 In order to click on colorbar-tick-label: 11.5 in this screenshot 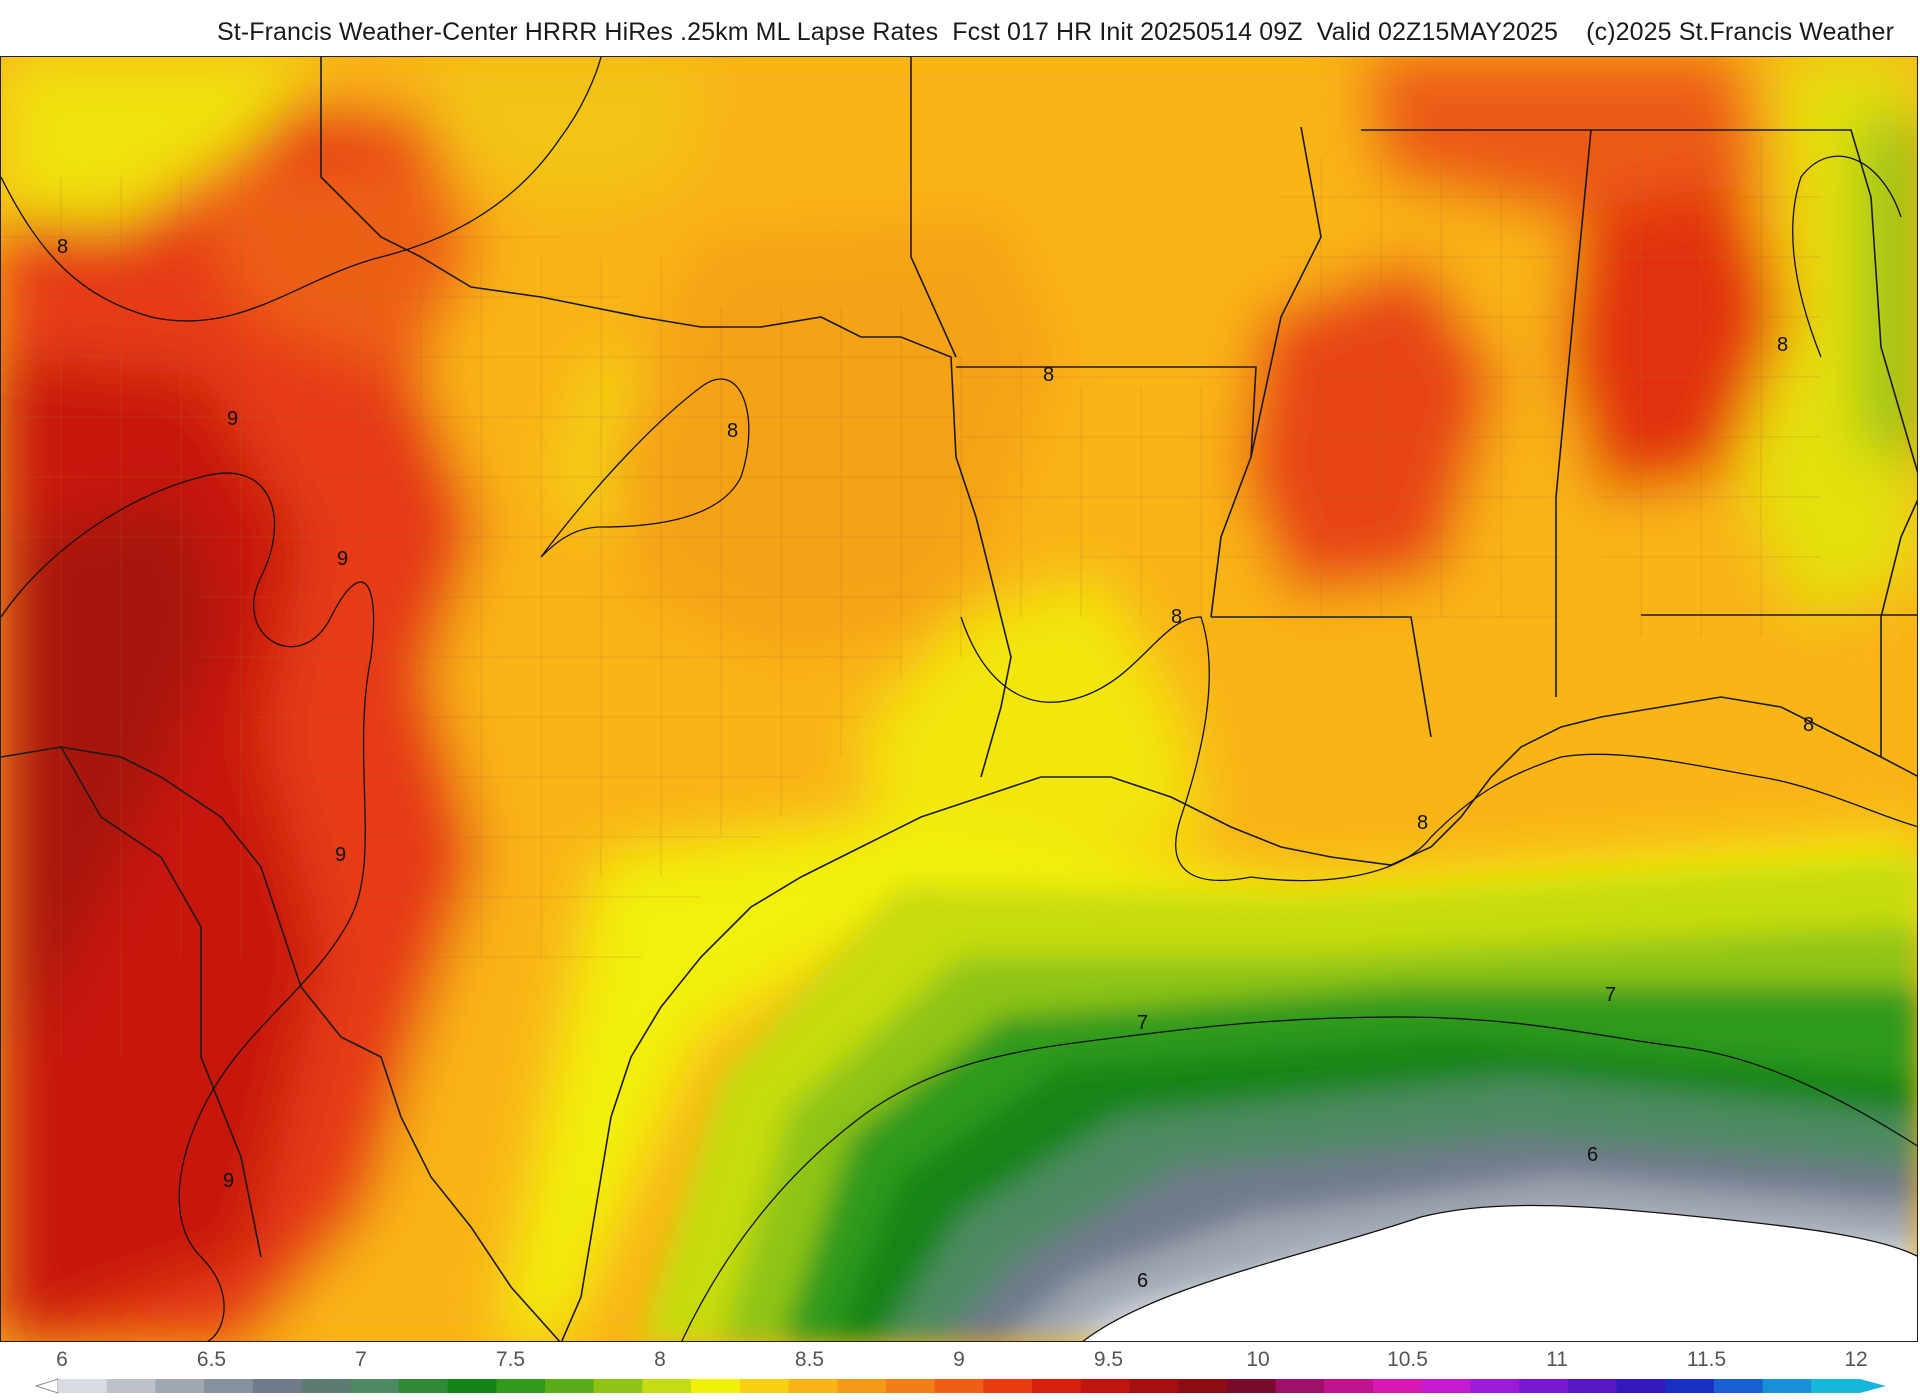, I will do `click(1706, 1359)`.